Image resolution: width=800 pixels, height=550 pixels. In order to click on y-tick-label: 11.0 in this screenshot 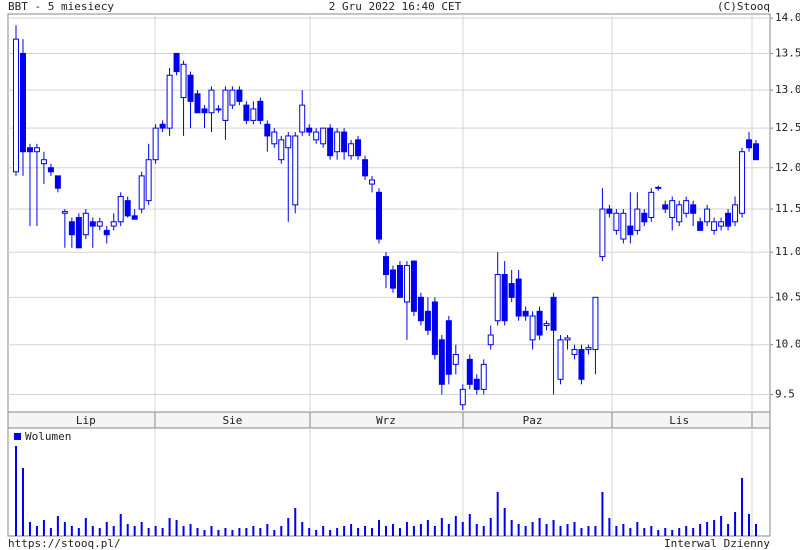, I will do `click(787, 251)`.